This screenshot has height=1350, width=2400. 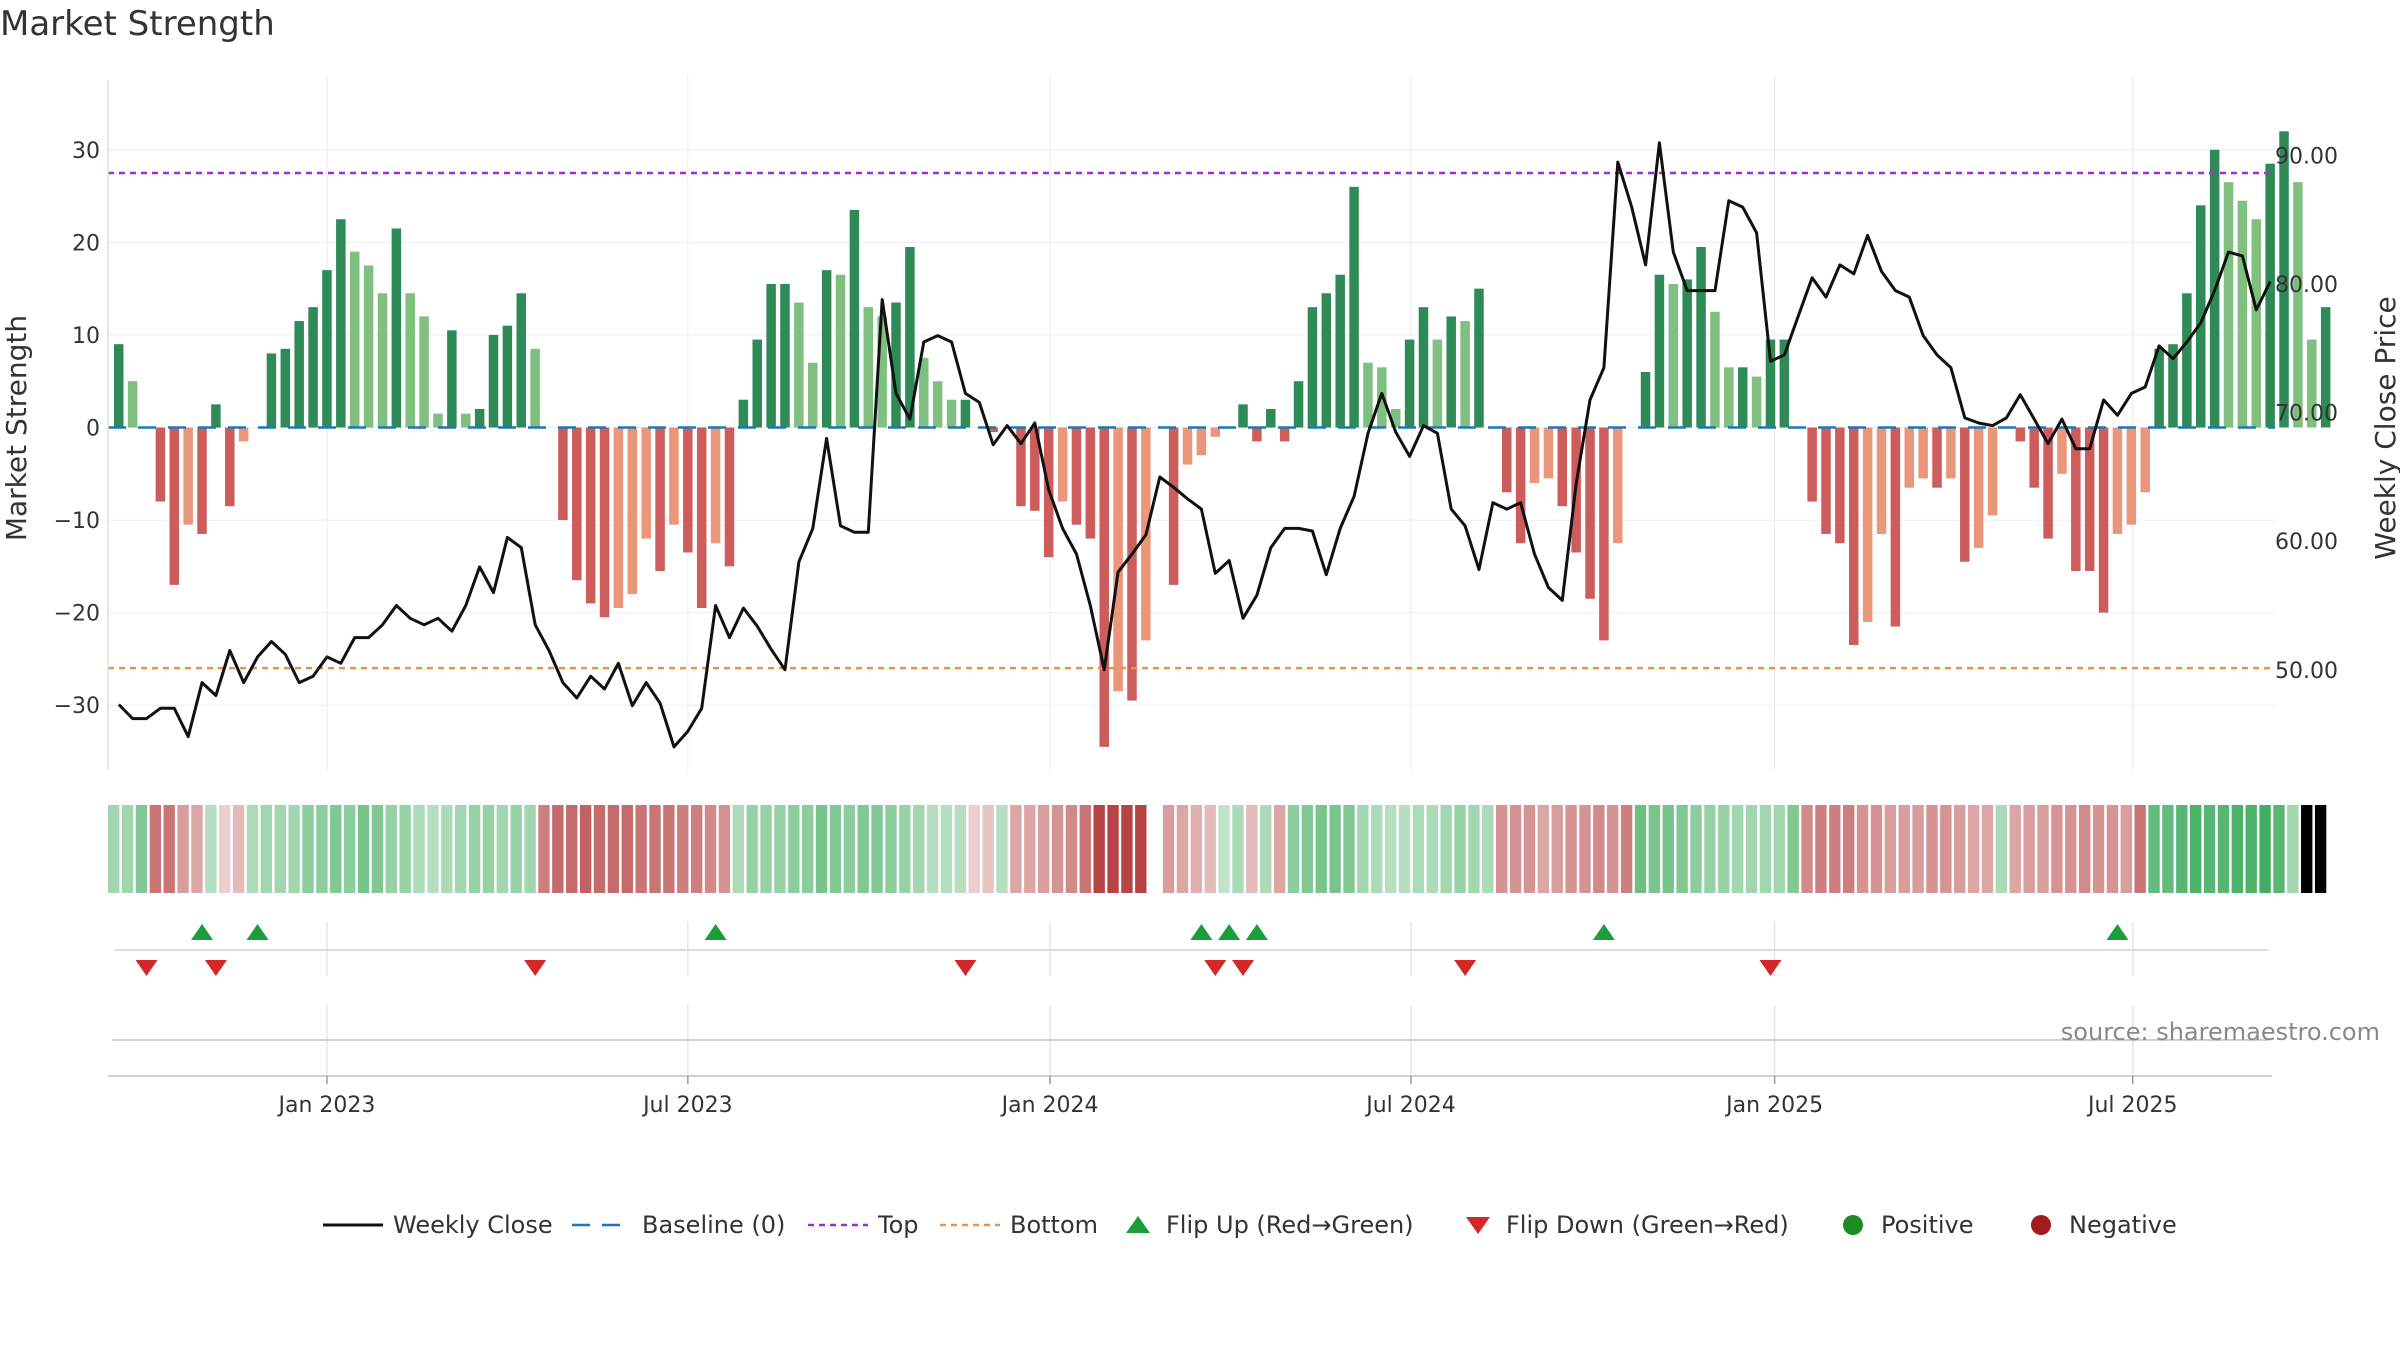 I want to click on legend-item-positive: Positive, so click(x=1908, y=1225).